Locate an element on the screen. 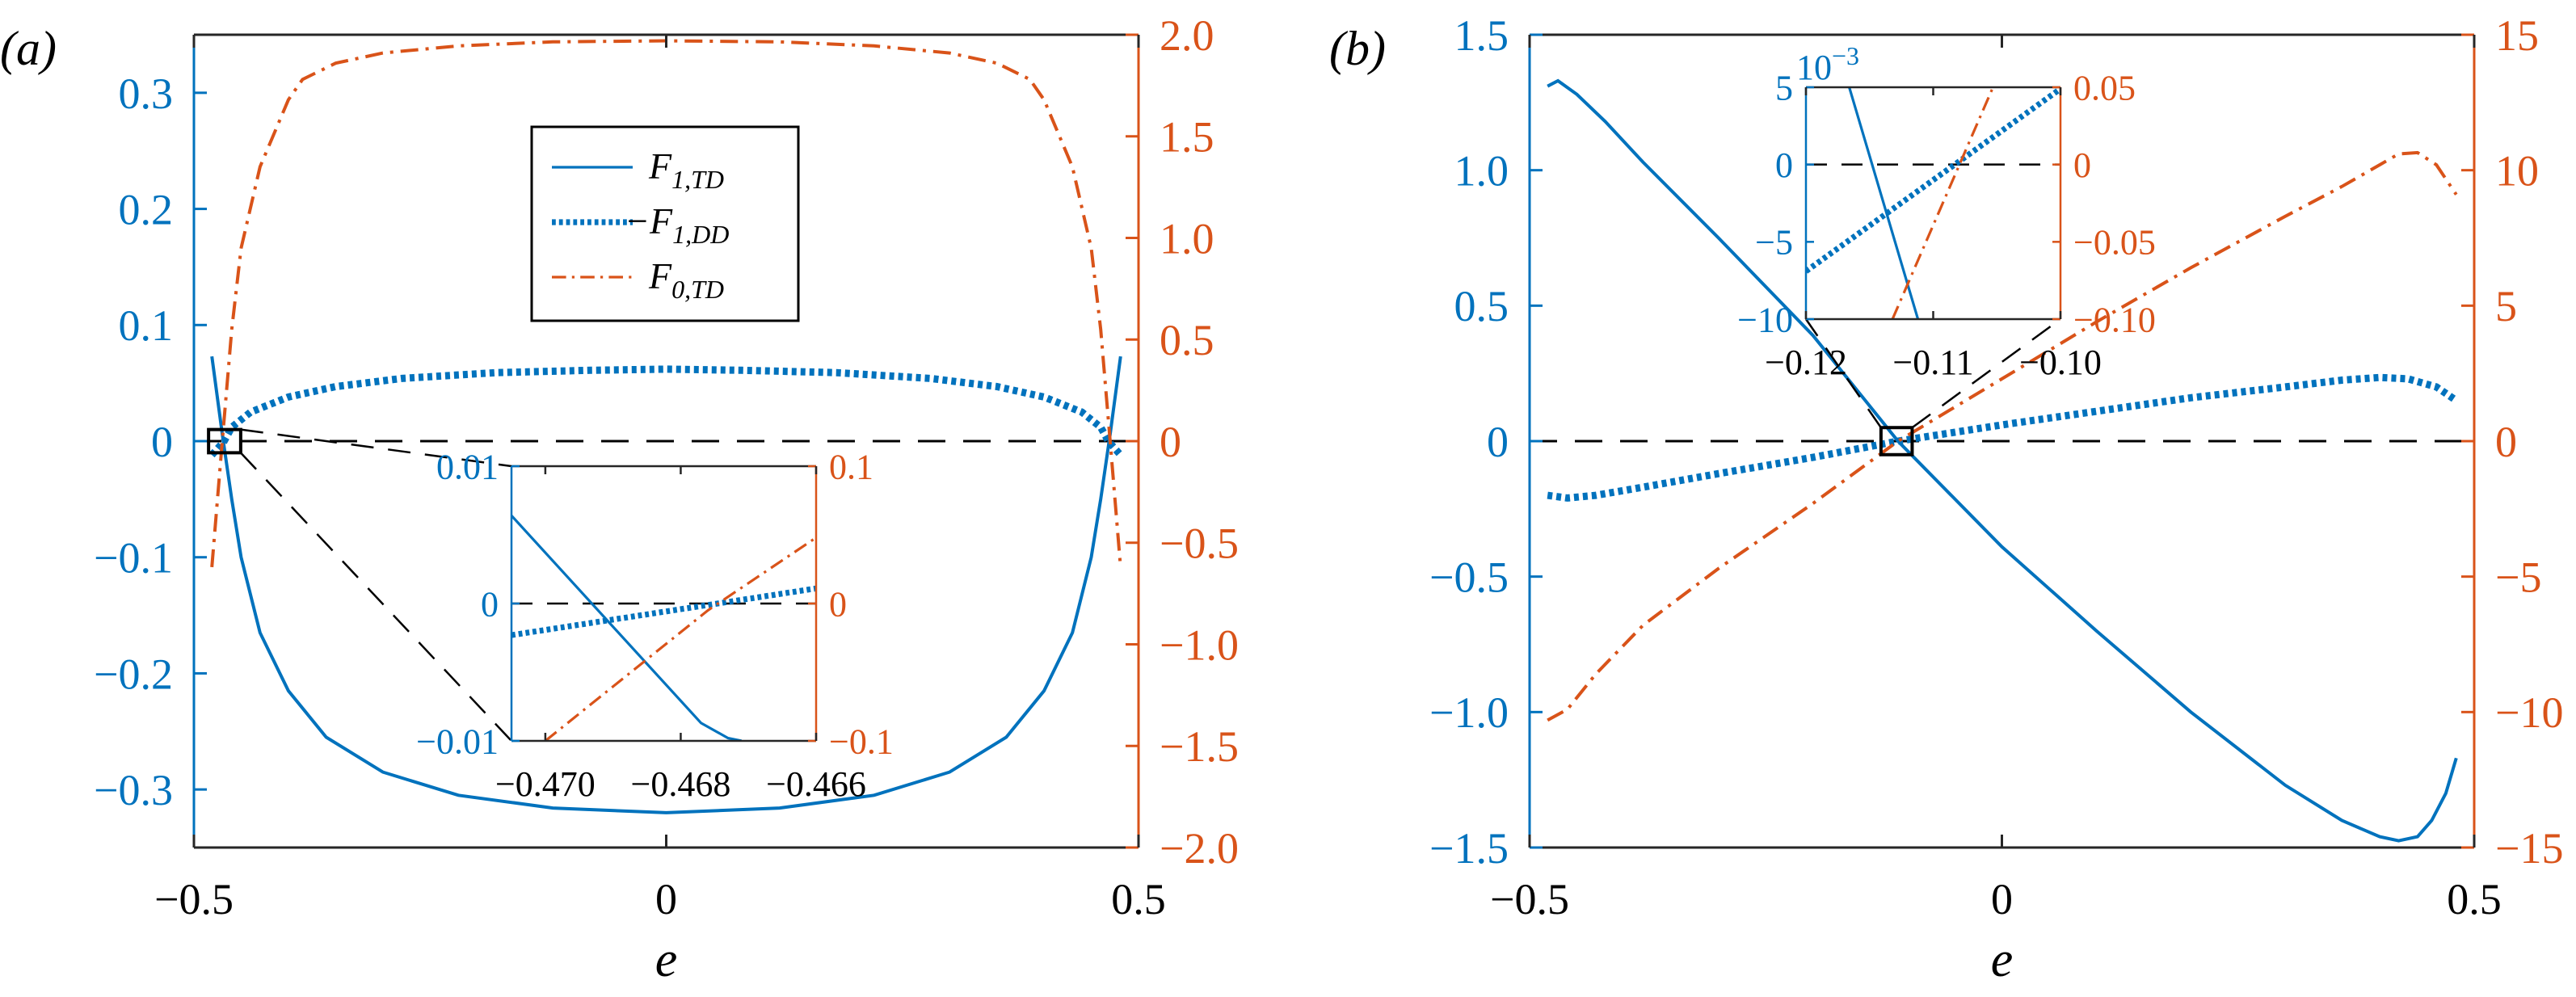  inset-exponent-label: 10−3 is located at coordinates (1827, 64).